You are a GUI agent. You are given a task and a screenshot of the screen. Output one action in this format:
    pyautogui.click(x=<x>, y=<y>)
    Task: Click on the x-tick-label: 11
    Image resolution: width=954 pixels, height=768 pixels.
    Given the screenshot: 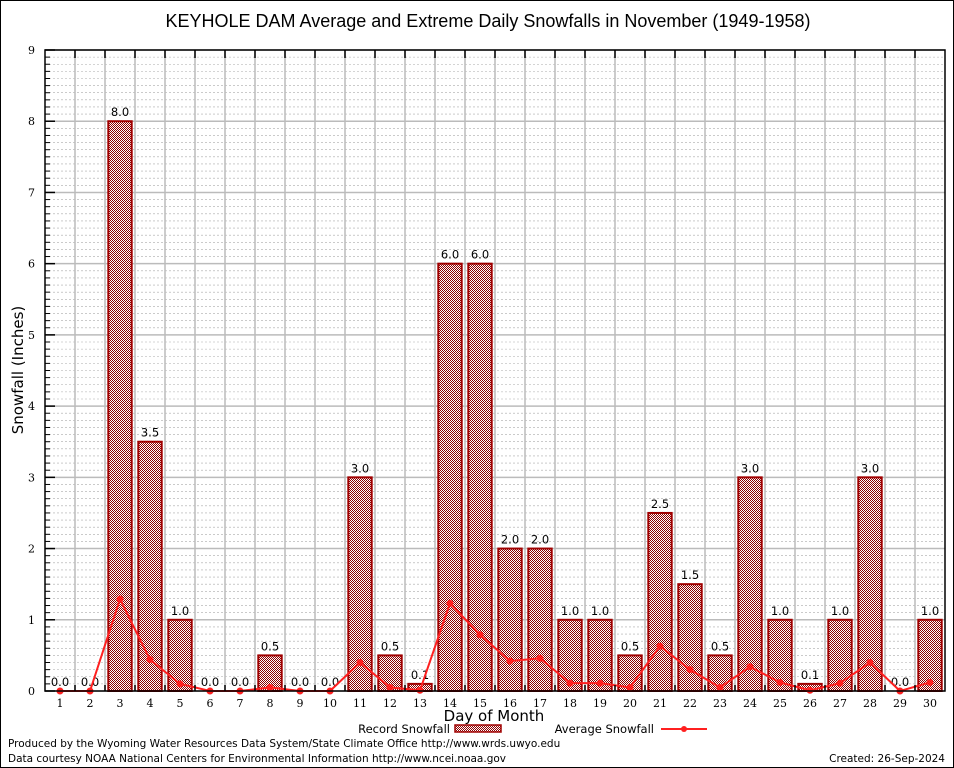 What is the action you would take?
    pyautogui.click(x=360, y=703)
    